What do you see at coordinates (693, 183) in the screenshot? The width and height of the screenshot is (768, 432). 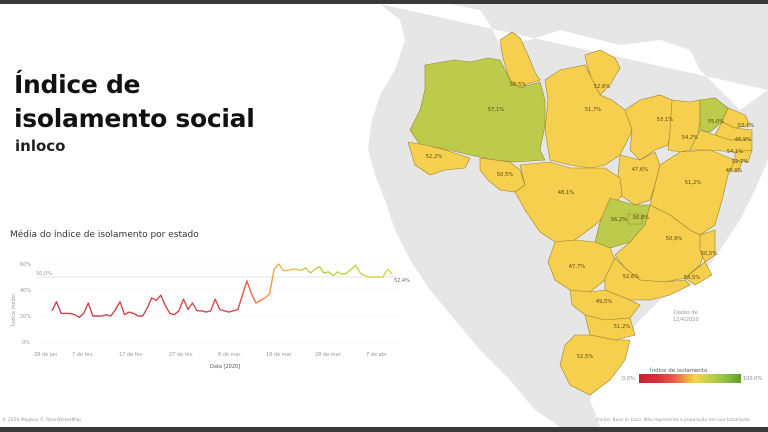 I see `state-label-ba: 51,2%` at bounding box center [693, 183].